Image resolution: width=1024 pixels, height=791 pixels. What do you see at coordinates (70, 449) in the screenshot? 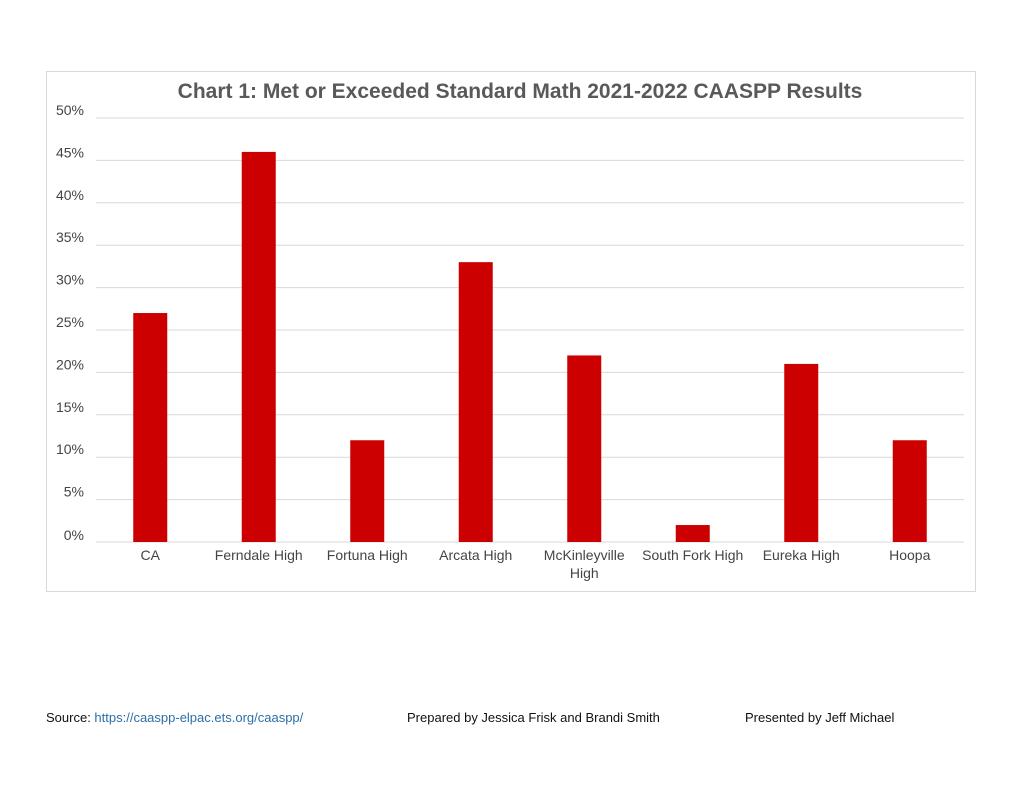
I see `y-tick-label: 10%` at bounding box center [70, 449].